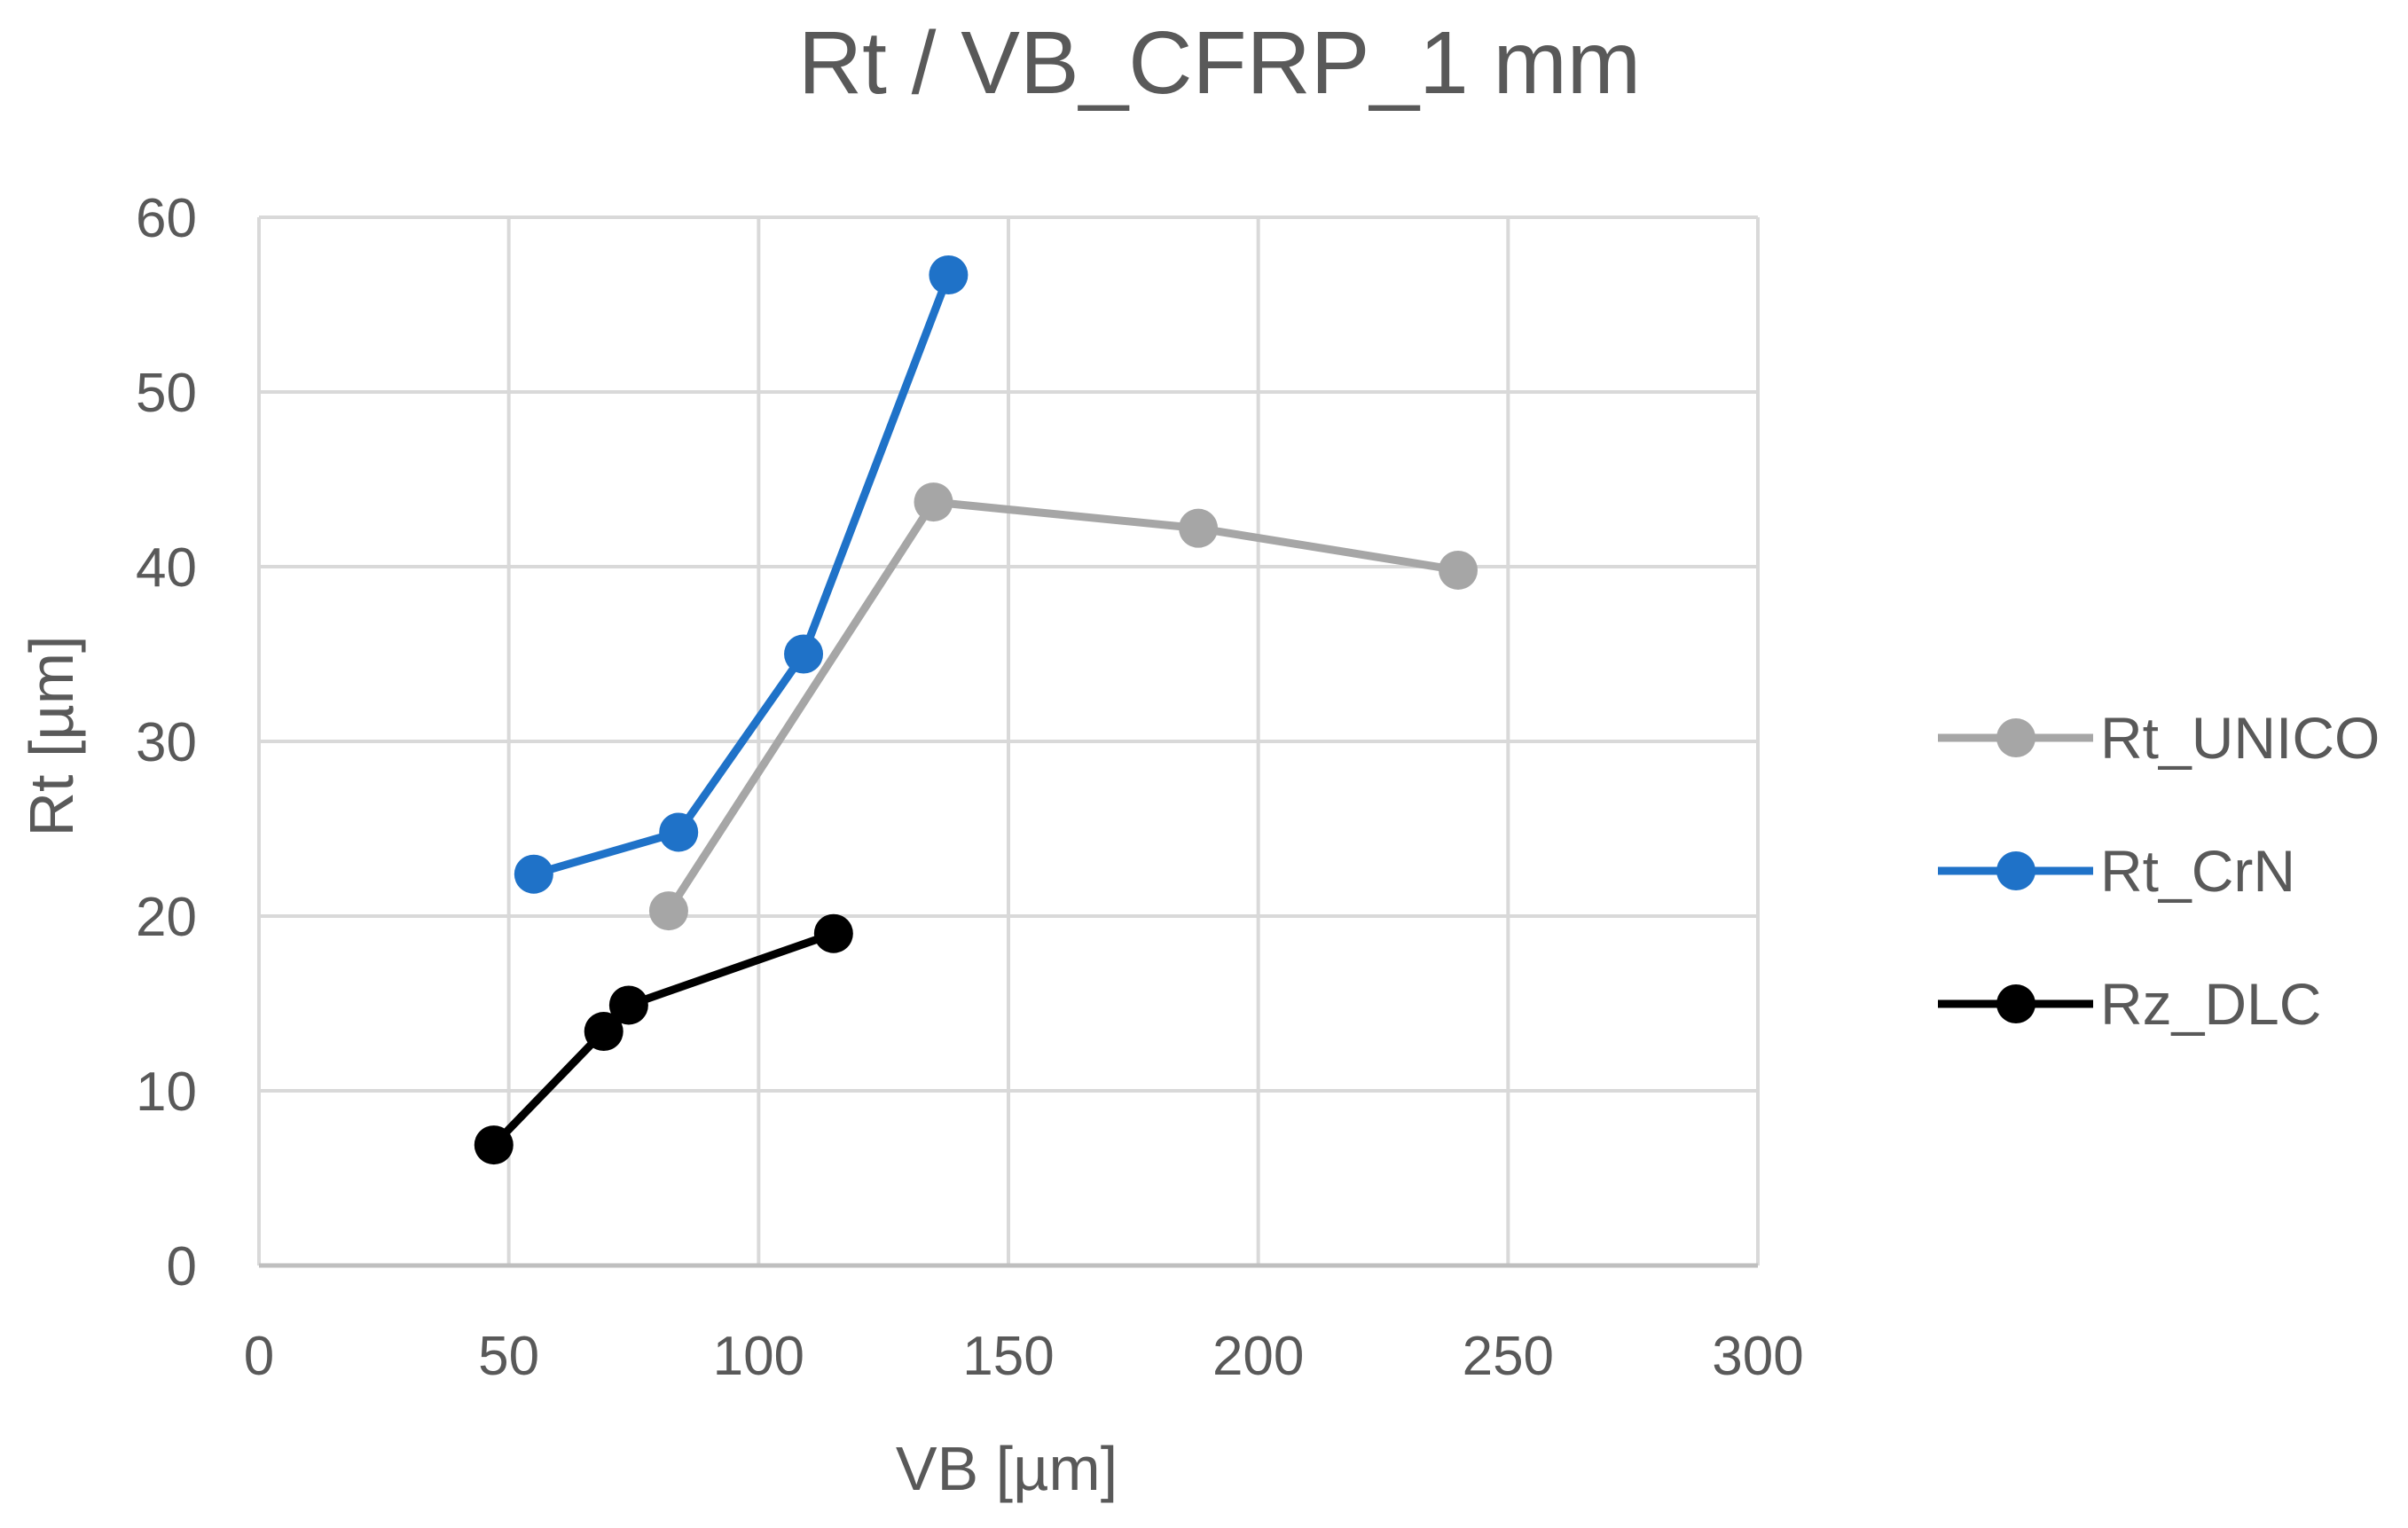  Describe the element at coordinates (2211, 1004) in the screenshot. I see `legend-label: Rz_DLC` at that location.